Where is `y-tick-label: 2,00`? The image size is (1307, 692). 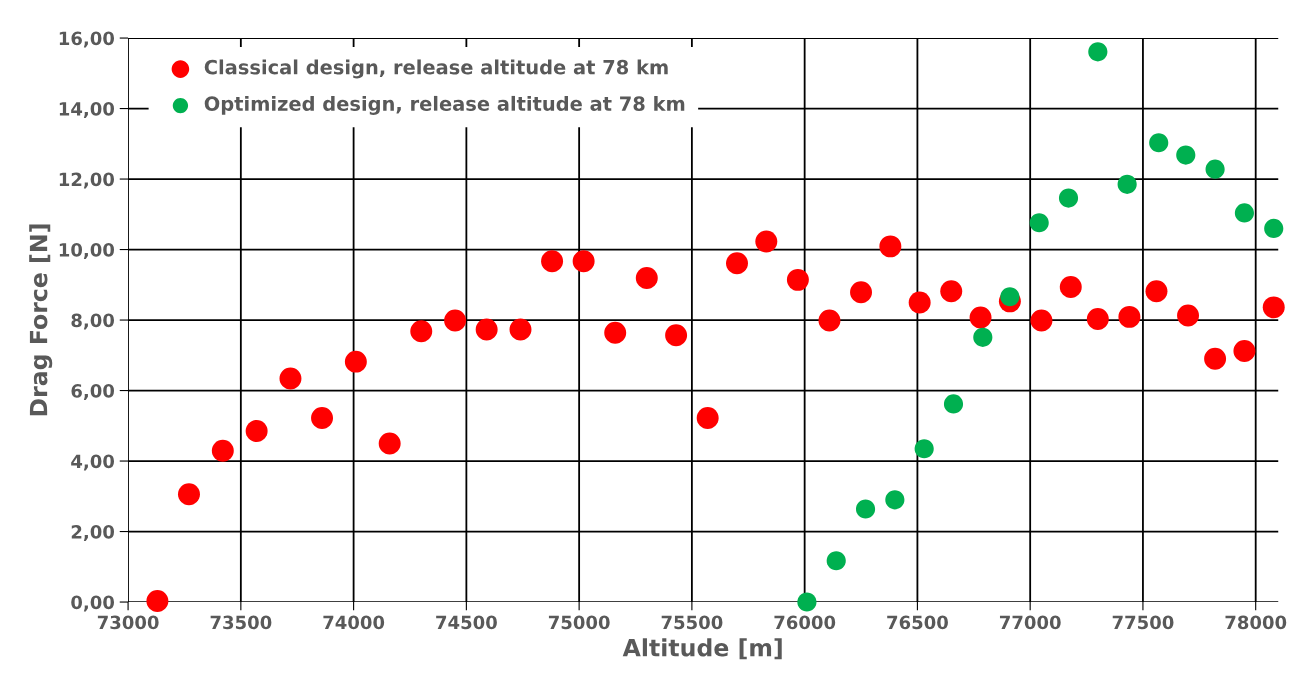
y-tick-label: 2,00 is located at coordinates (93, 533).